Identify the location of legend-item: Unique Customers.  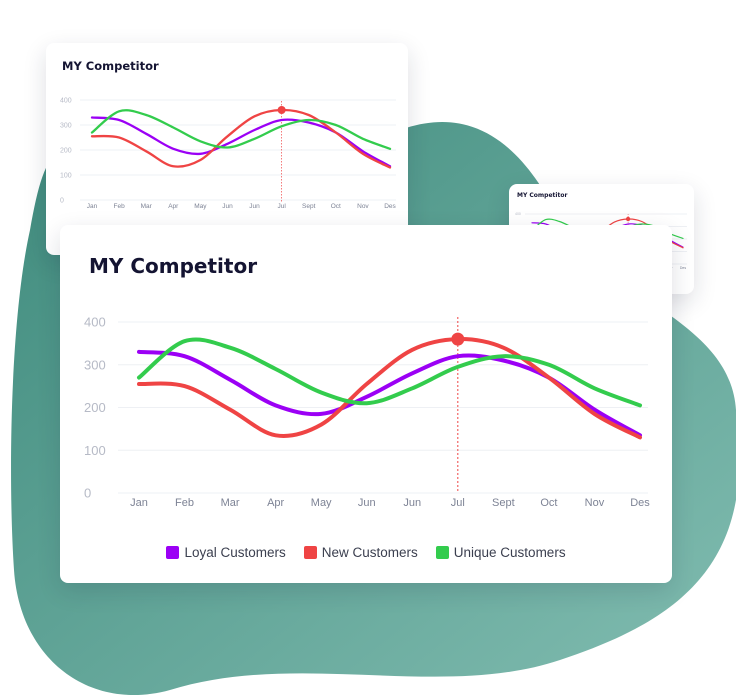
(500, 552).